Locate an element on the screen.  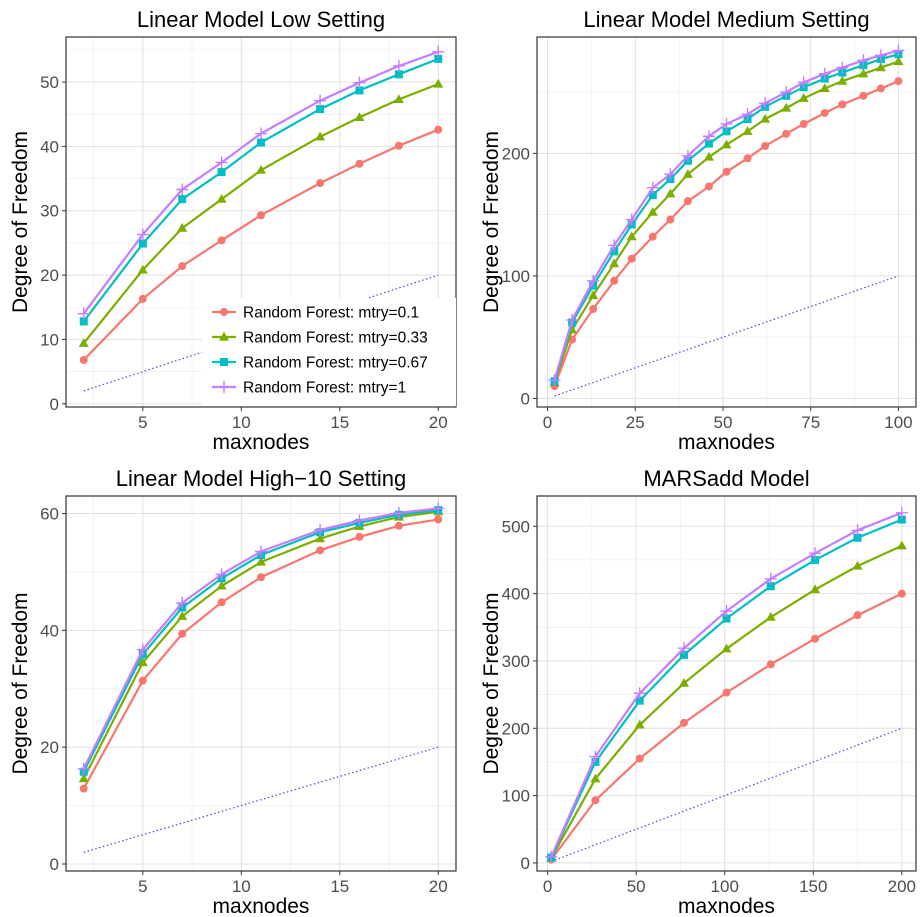
y-axis-label: Degree of Freedom is located at coordinates (20, 683).